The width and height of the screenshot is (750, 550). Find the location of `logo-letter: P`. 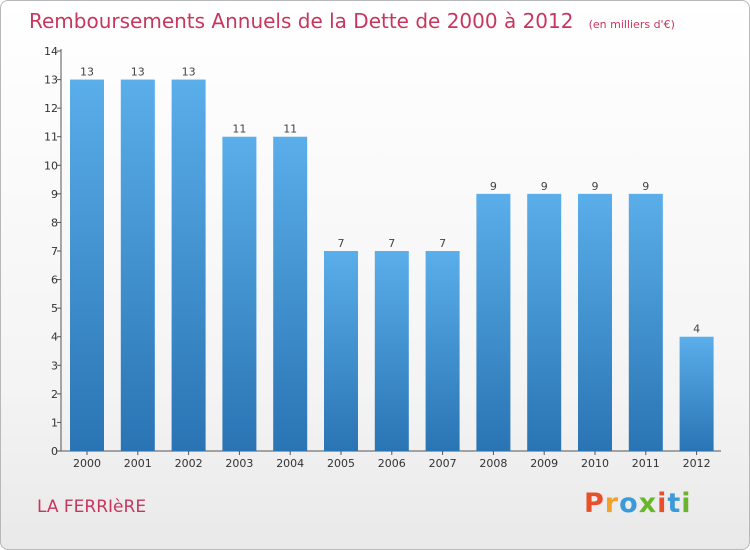

logo-letter: P is located at coordinates (594, 503).